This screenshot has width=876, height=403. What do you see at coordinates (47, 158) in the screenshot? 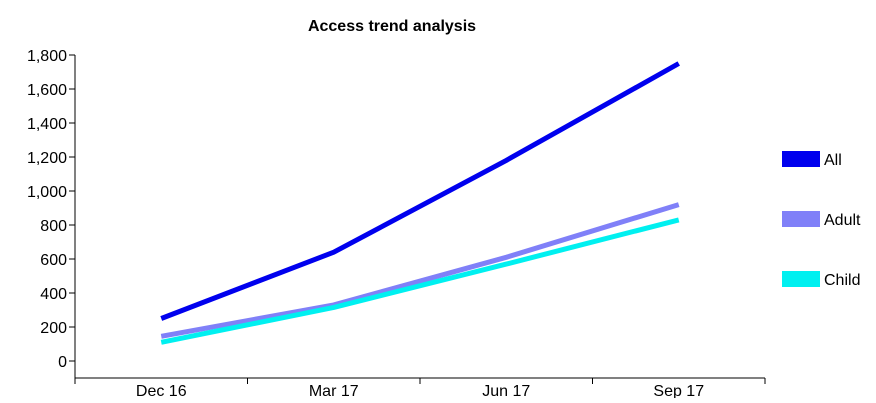
I see `y-tick-label: 1,200` at bounding box center [47, 158].